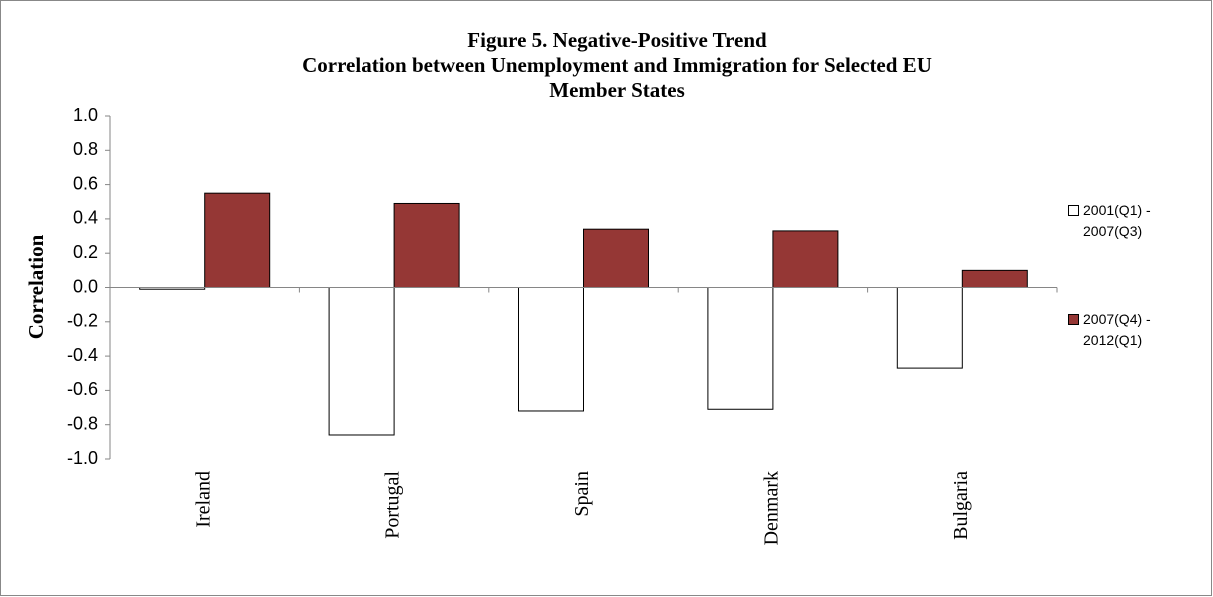 The image size is (1213, 597). I want to click on y-tick-label: 1.0, so click(85, 115).